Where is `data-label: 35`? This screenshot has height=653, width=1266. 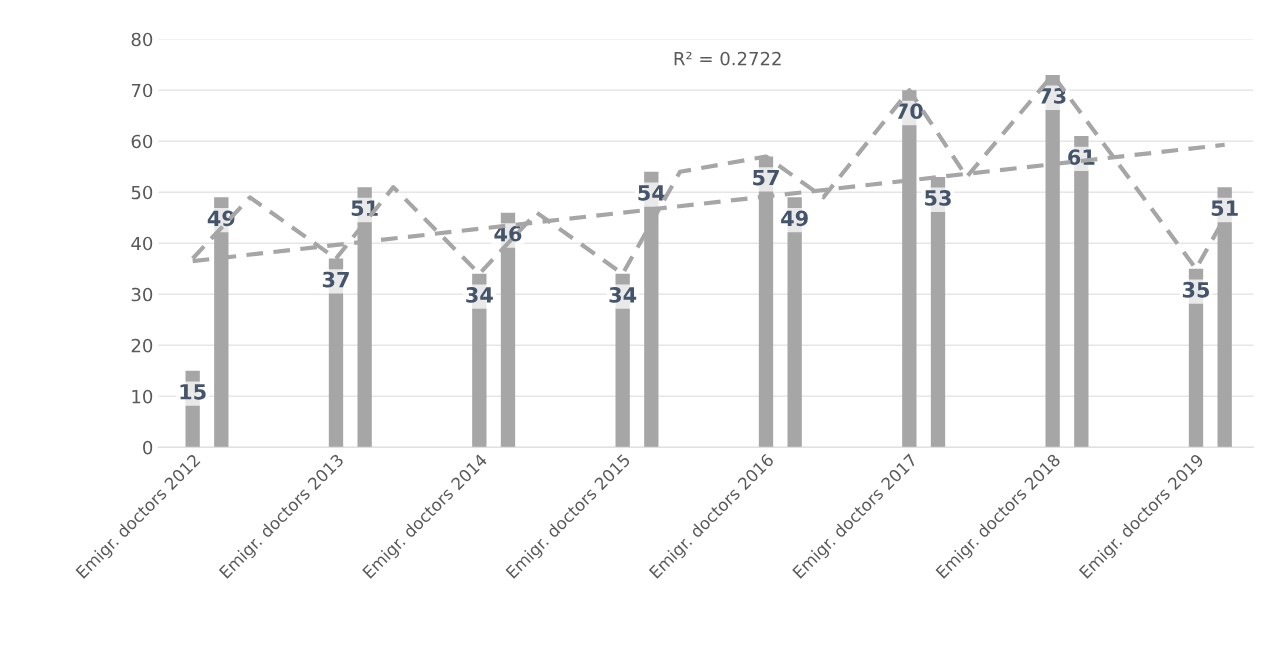 data-label: 35 is located at coordinates (1196, 289).